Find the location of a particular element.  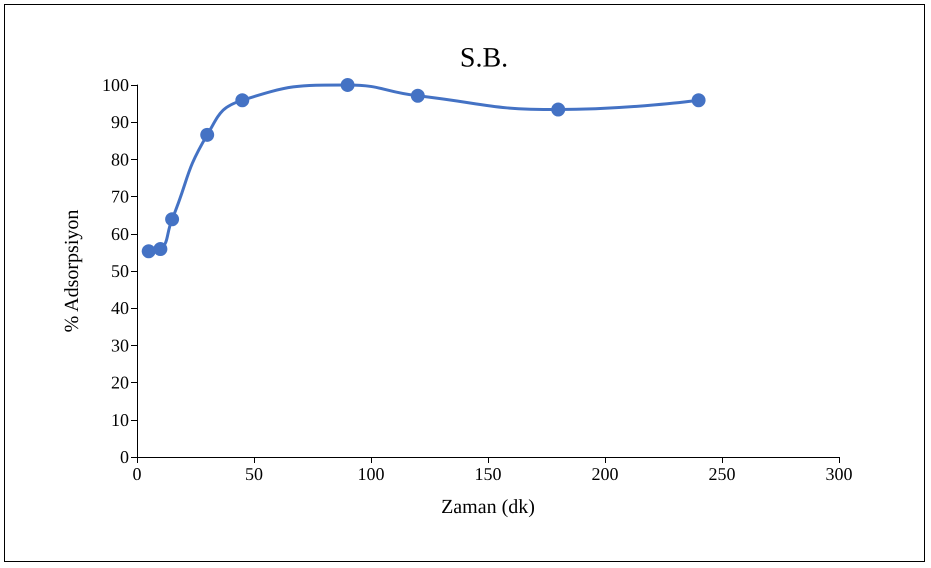

x-tick-label: 300 is located at coordinates (839, 474).